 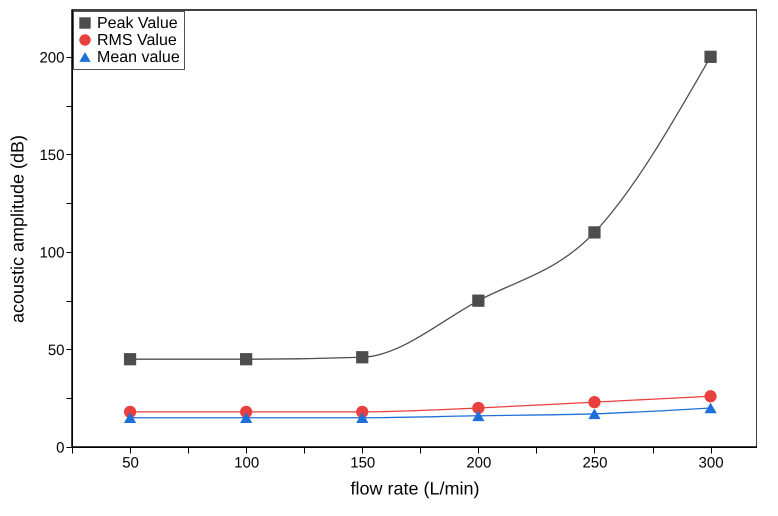 I want to click on y-tick-label: 50, so click(x=56, y=350).